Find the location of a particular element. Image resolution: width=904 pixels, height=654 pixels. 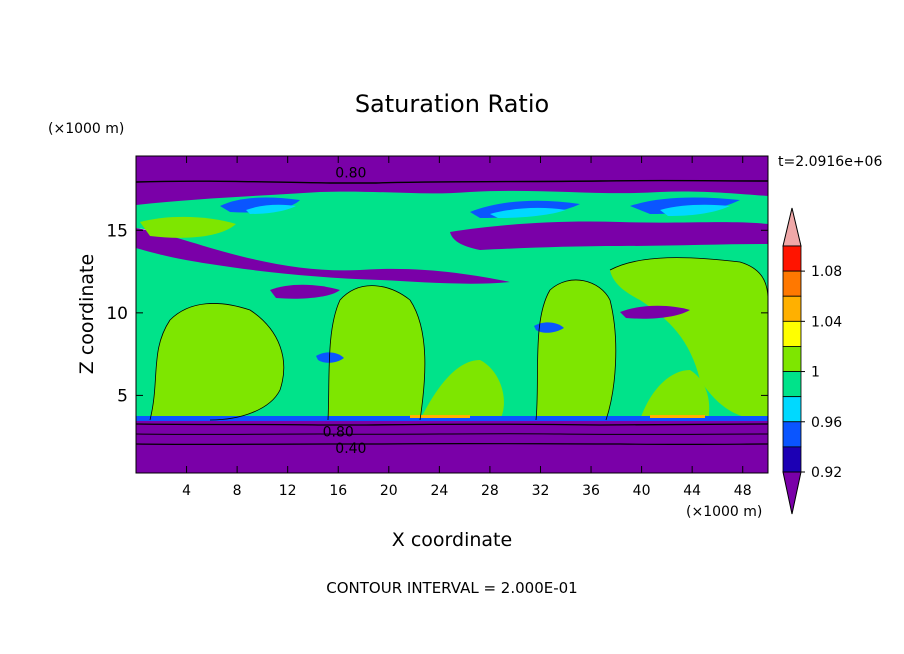

colorbar: 0.92 0.96 1 1.04 1.08 is located at coordinates (812, 361).